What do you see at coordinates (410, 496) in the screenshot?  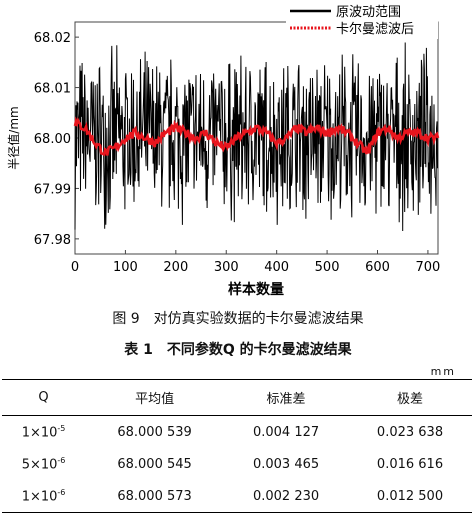 I see `cell-range: 0.012 500` at bounding box center [410, 496].